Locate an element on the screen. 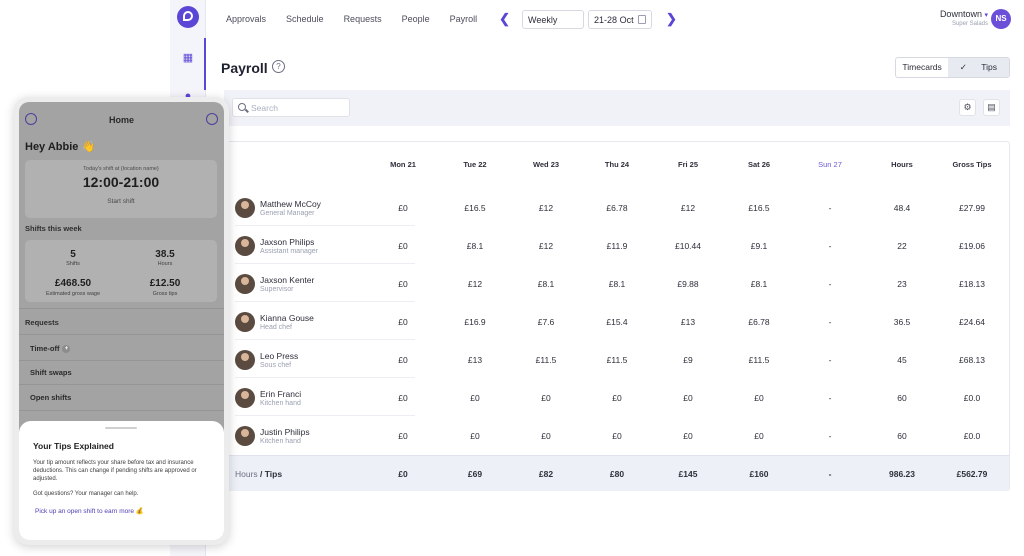 This screenshot has width=1024, height=556. table-cell: 45 is located at coordinates (902, 360).